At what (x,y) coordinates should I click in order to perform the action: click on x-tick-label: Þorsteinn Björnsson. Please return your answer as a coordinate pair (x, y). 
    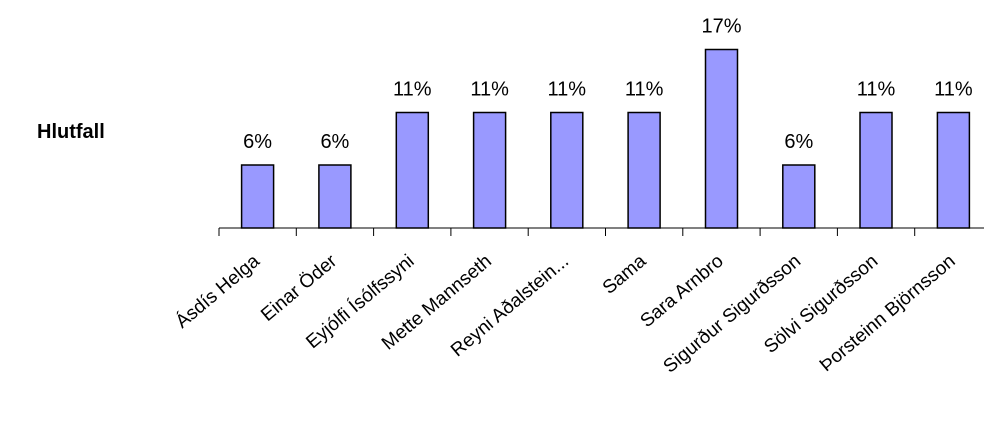
    Looking at the image, I should click on (888, 313).